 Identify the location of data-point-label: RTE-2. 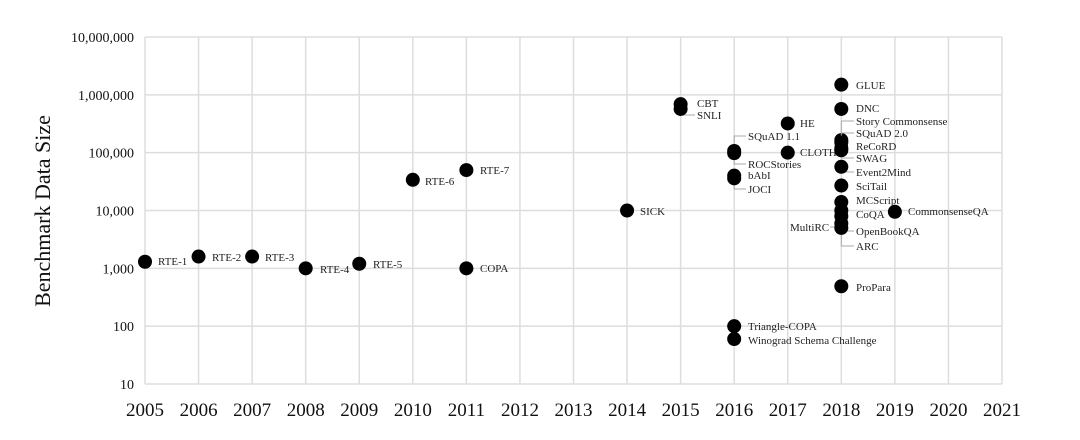
(226, 258).